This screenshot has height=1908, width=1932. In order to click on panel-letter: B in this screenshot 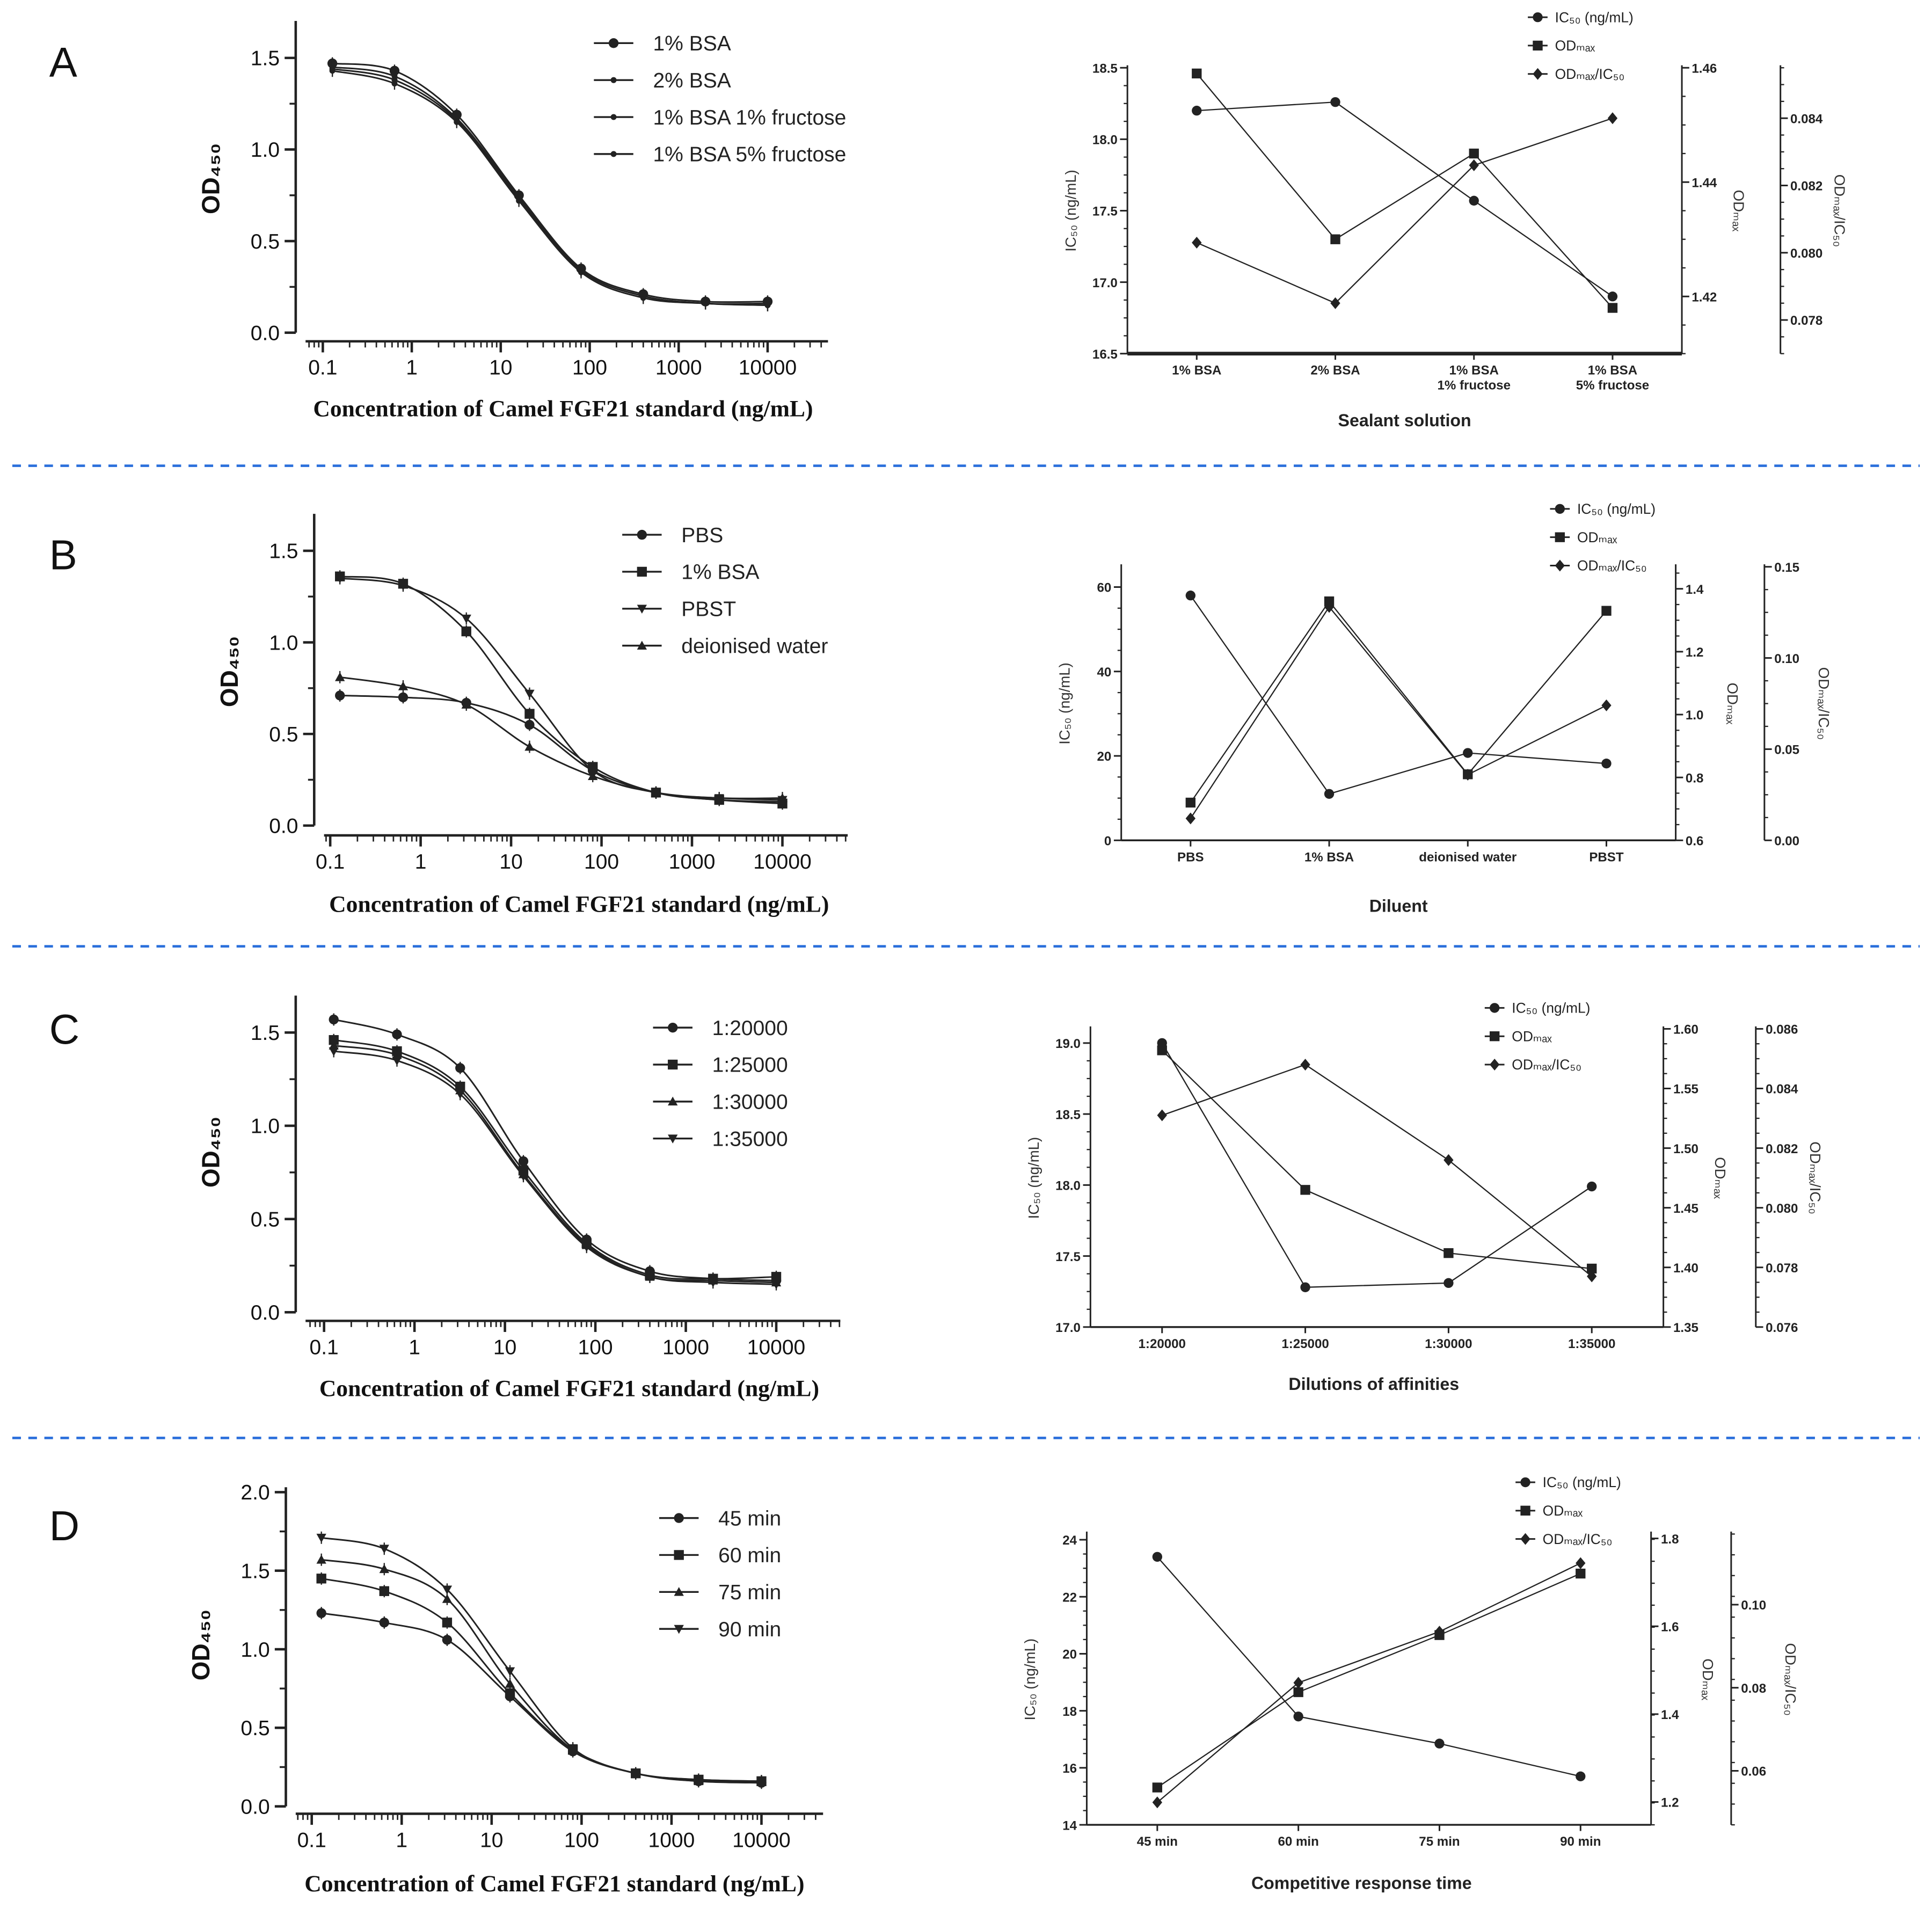, I will do `click(63, 554)`.